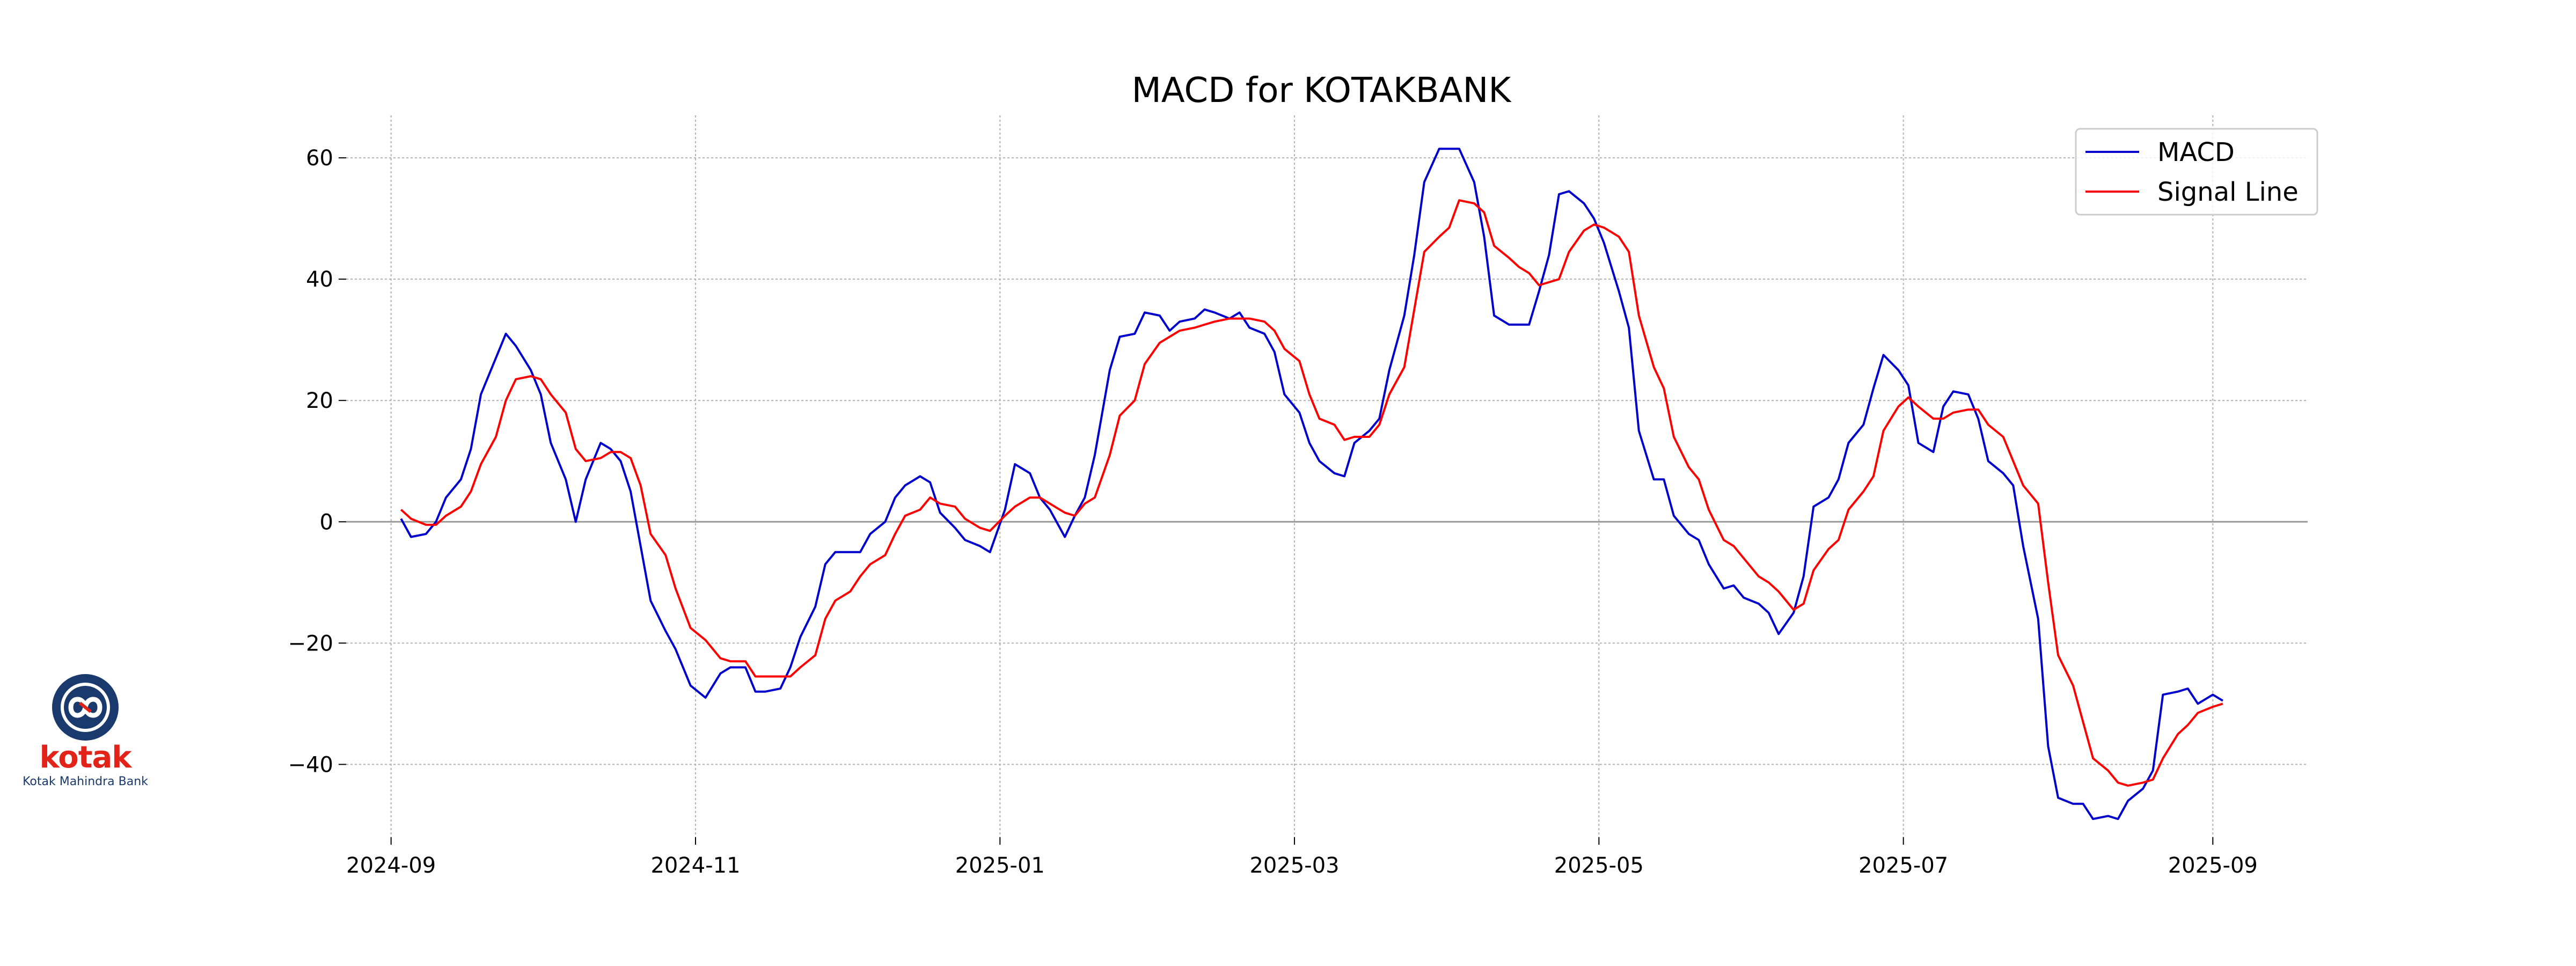 This screenshot has height=966, width=2576. What do you see at coordinates (2196, 152) in the screenshot?
I see `legend-label-macd: MACD` at bounding box center [2196, 152].